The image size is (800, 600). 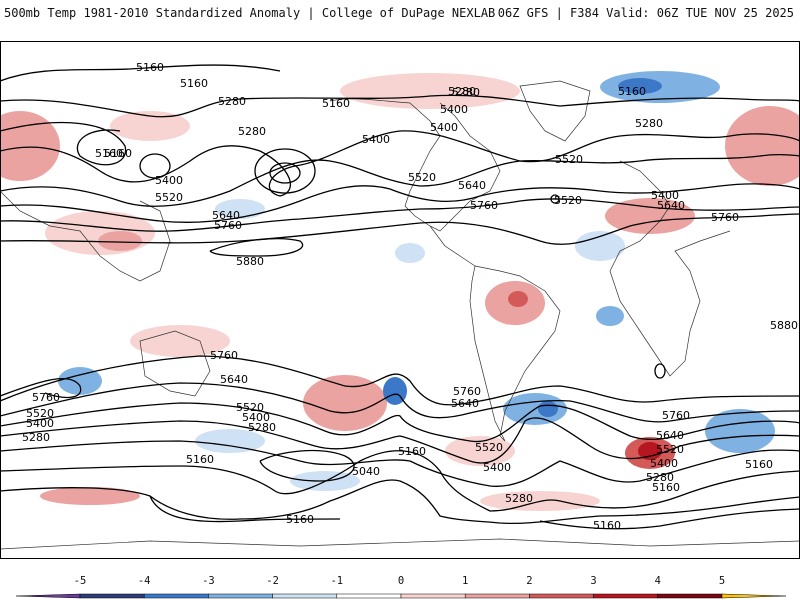 I want to click on colorbar-tick-label: -5, so click(x=80, y=581).